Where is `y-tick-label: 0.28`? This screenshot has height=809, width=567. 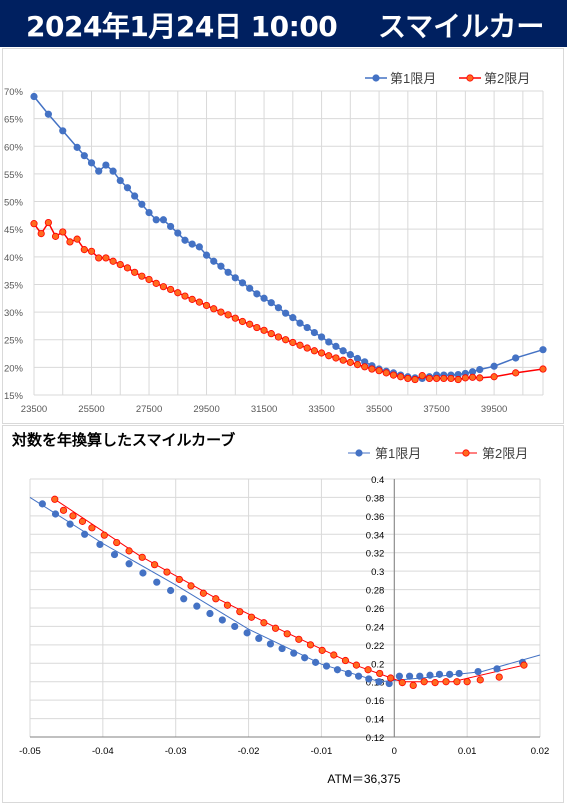 y-tick-label: 0.28 is located at coordinates (375, 591).